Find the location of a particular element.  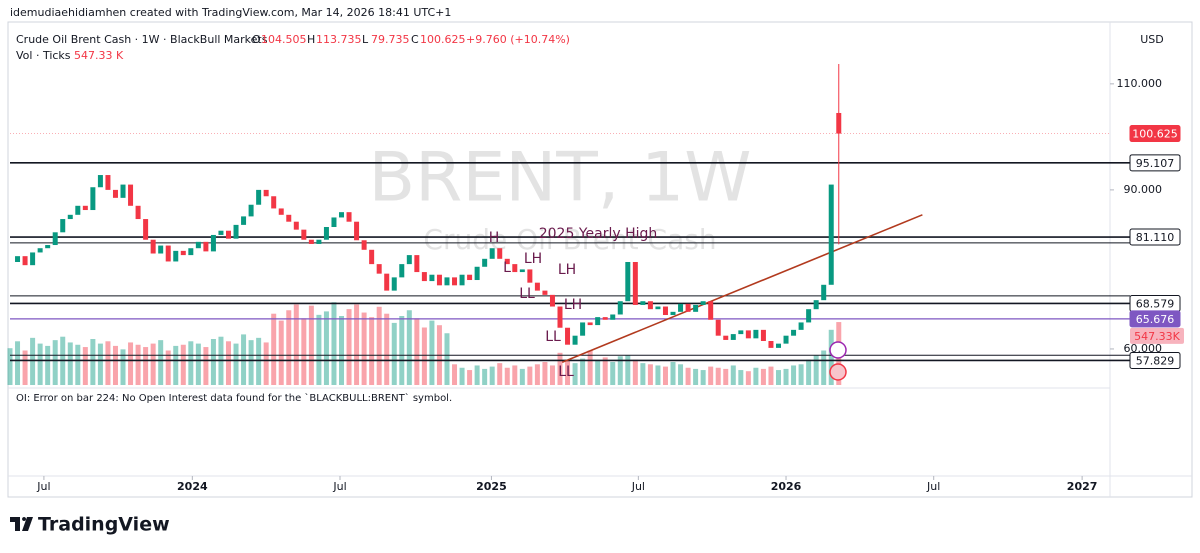

ohlc-label: L is located at coordinates (365, 39).